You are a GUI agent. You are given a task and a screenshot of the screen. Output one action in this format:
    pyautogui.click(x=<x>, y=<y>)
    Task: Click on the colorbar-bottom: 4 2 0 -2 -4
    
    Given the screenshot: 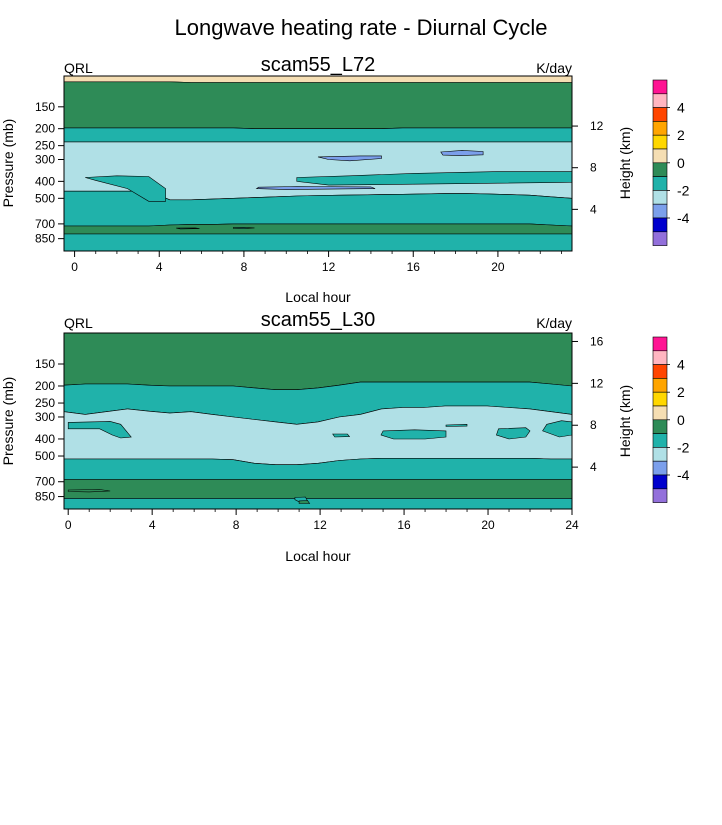 What is the action you would take?
    pyautogui.click(x=671, y=419)
    